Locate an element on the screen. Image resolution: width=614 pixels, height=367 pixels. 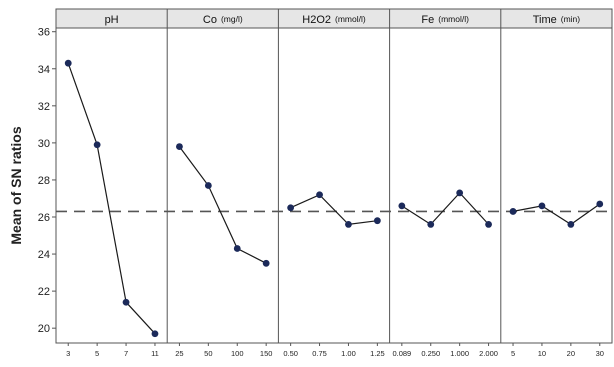
y-axis-label: Mean of SN ratios is located at coordinates (16, 185).